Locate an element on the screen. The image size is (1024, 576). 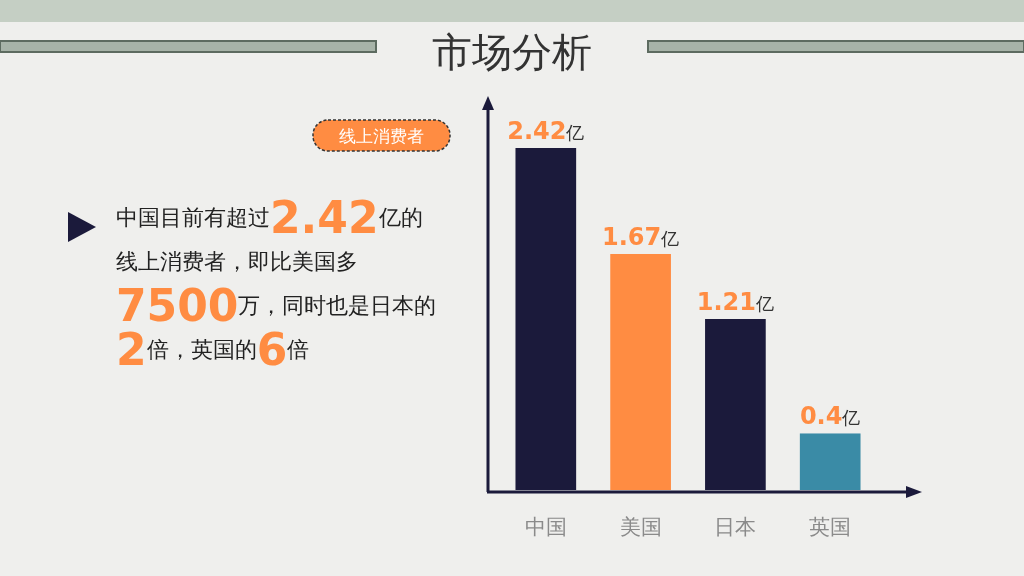
data-label: 0.4亿 is located at coordinates (830, 416).